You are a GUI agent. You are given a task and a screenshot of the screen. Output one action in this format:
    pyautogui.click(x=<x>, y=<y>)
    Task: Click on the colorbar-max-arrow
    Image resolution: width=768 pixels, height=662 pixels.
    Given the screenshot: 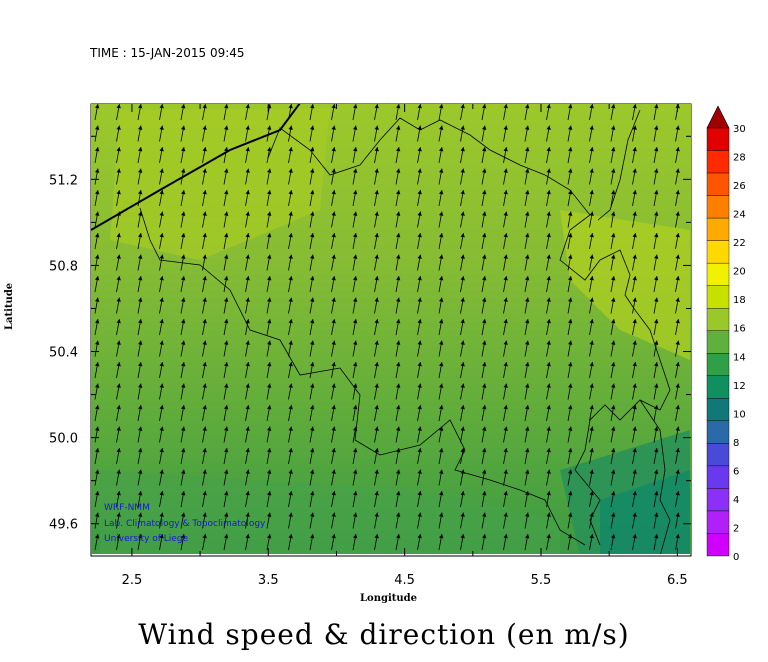 What is the action you would take?
    pyautogui.click(x=718, y=117)
    